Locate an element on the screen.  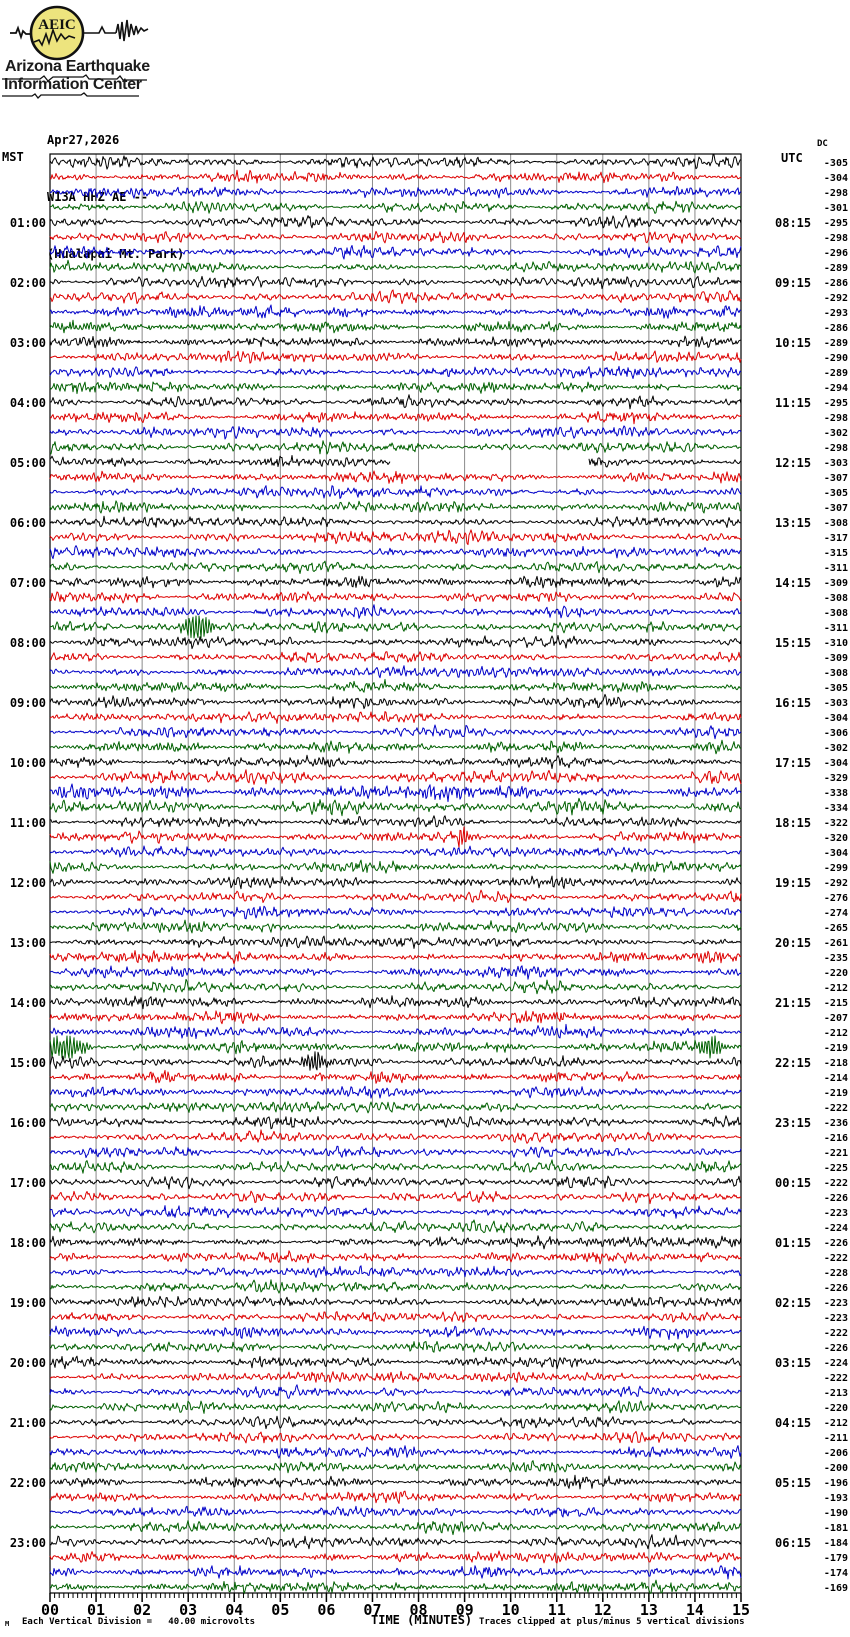
dc-offset-value-row-22: -307 is located at coordinates (836, 478).